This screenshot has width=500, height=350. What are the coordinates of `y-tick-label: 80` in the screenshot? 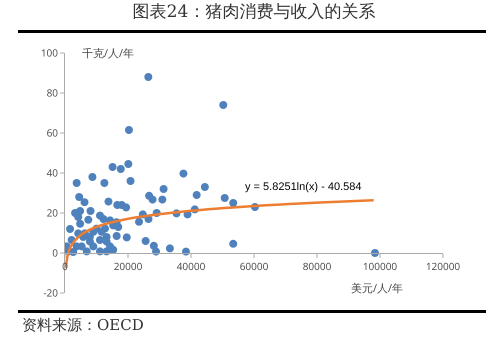 It's located at (52, 93).